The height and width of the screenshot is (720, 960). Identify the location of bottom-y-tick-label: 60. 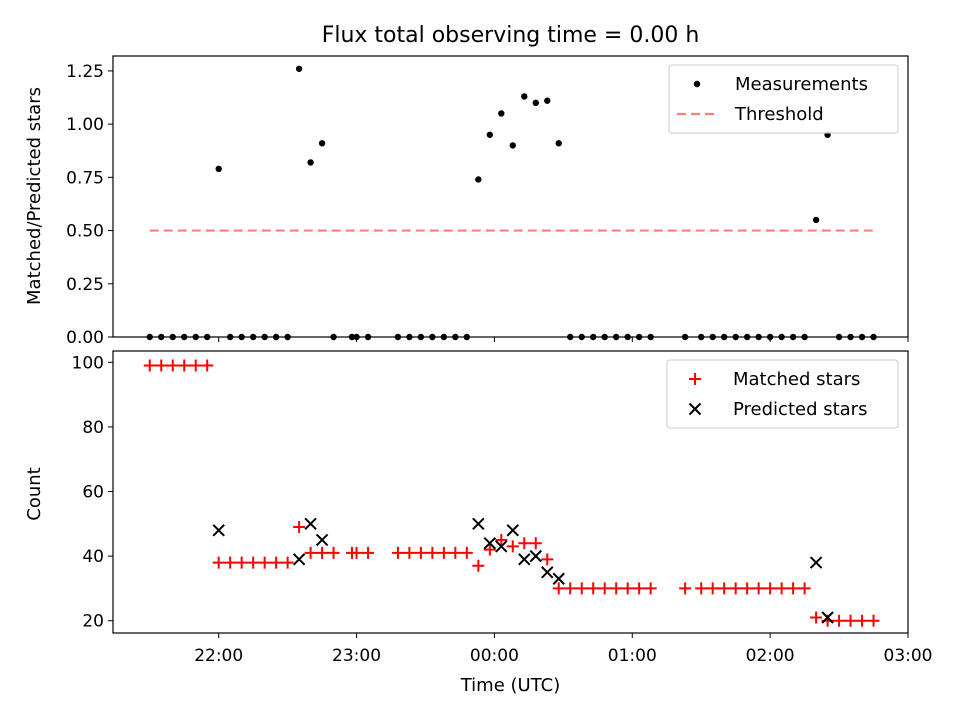
(93, 493).